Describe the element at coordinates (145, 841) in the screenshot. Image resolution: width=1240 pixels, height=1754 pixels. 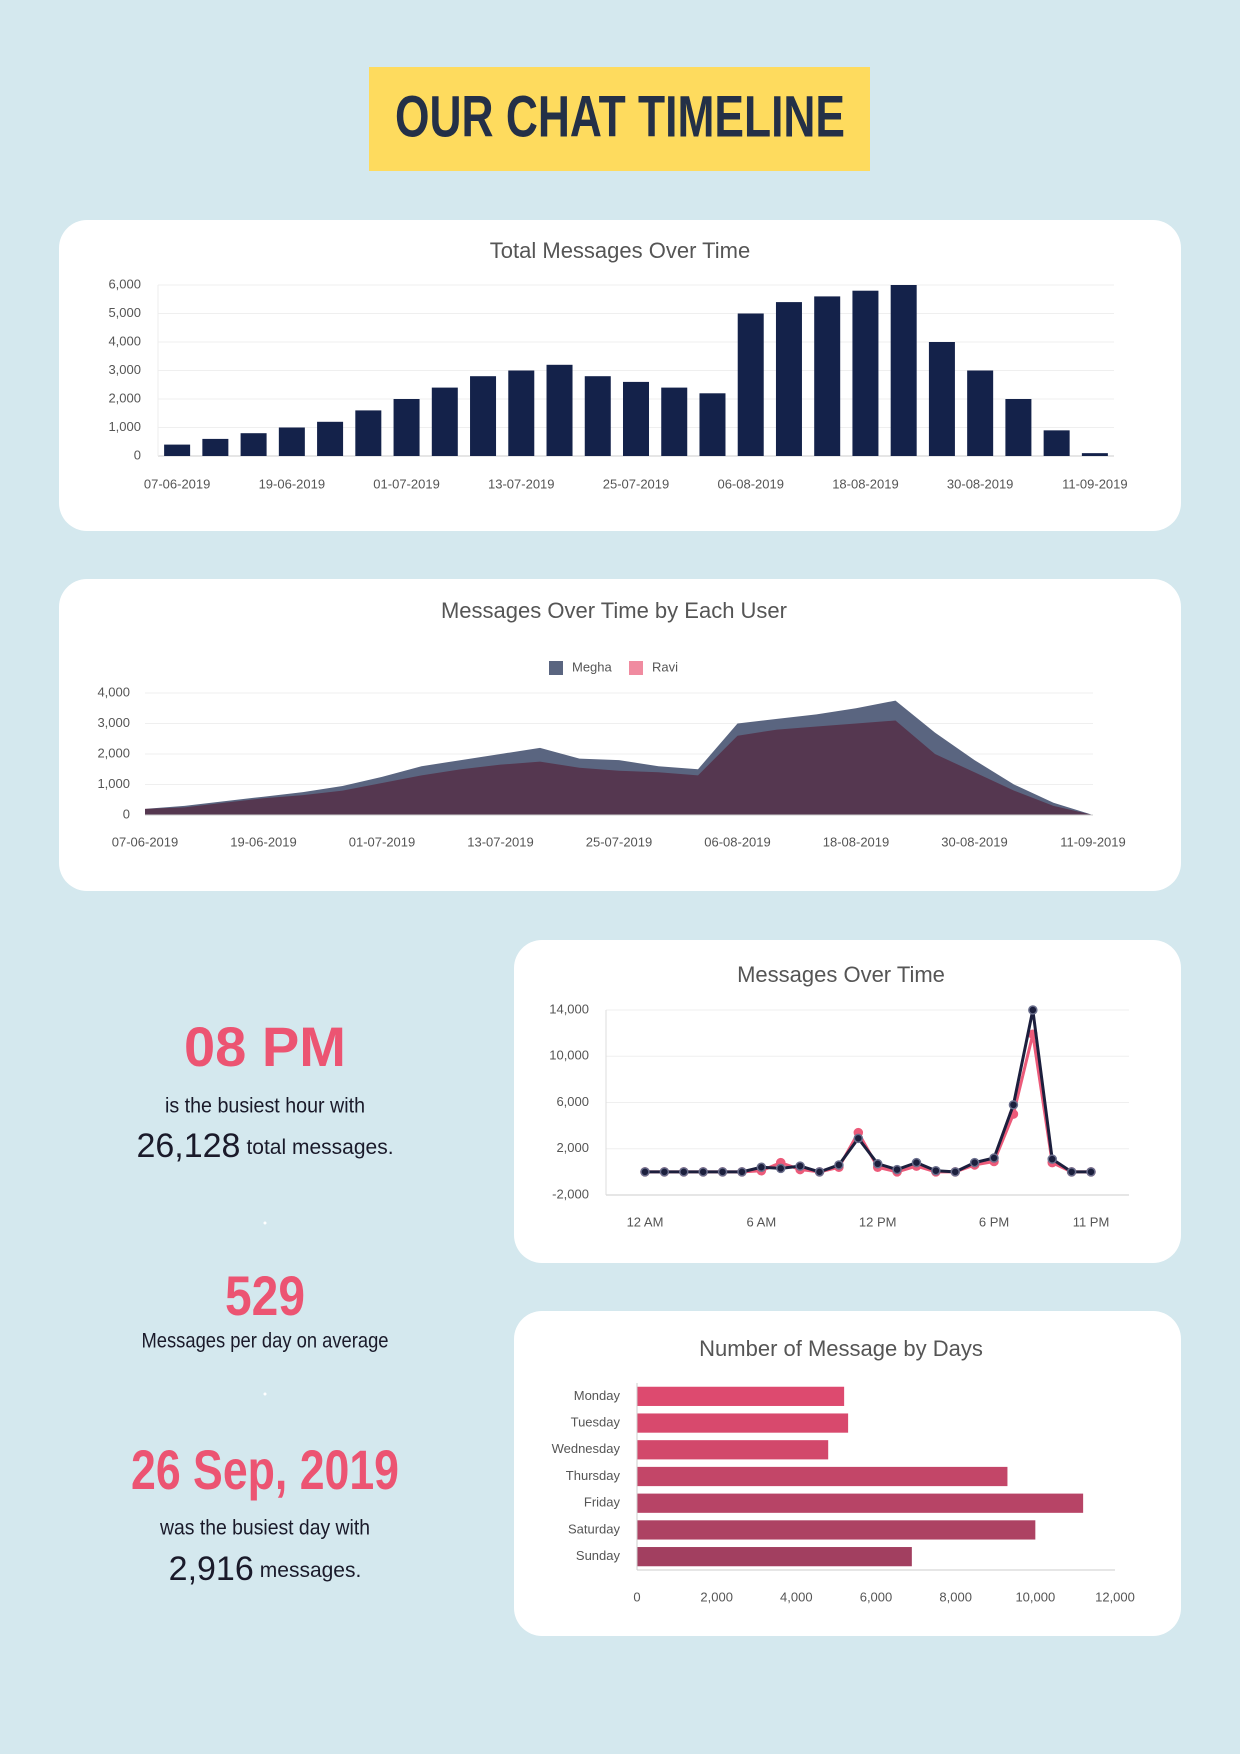
I see `x-tick-label: 07-06-2019` at that location.